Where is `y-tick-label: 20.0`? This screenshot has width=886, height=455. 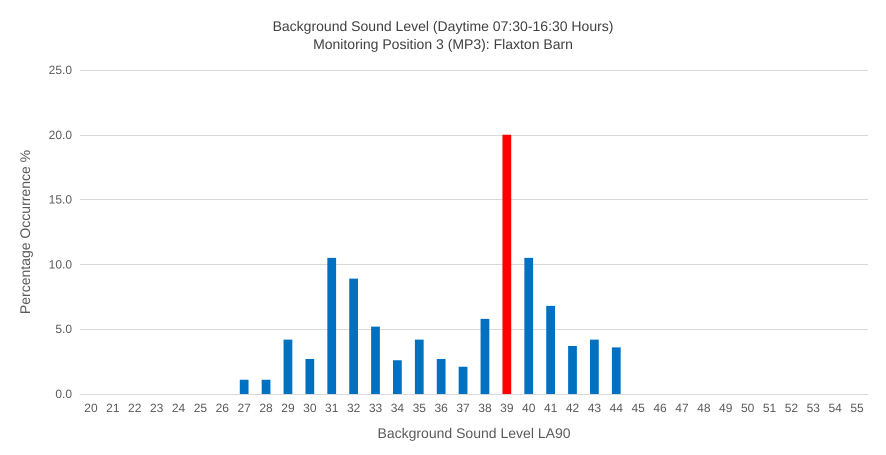
y-tick-label: 20.0 is located at coordinates (60, 135).